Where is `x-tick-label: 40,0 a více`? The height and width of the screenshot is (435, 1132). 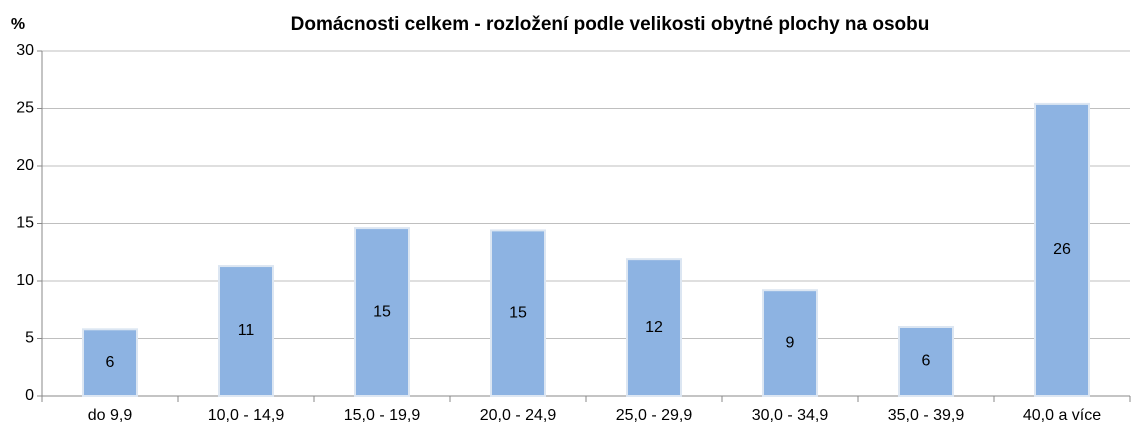
x-tick-label: 40,0 a více is located at coordinates (1062, 415).